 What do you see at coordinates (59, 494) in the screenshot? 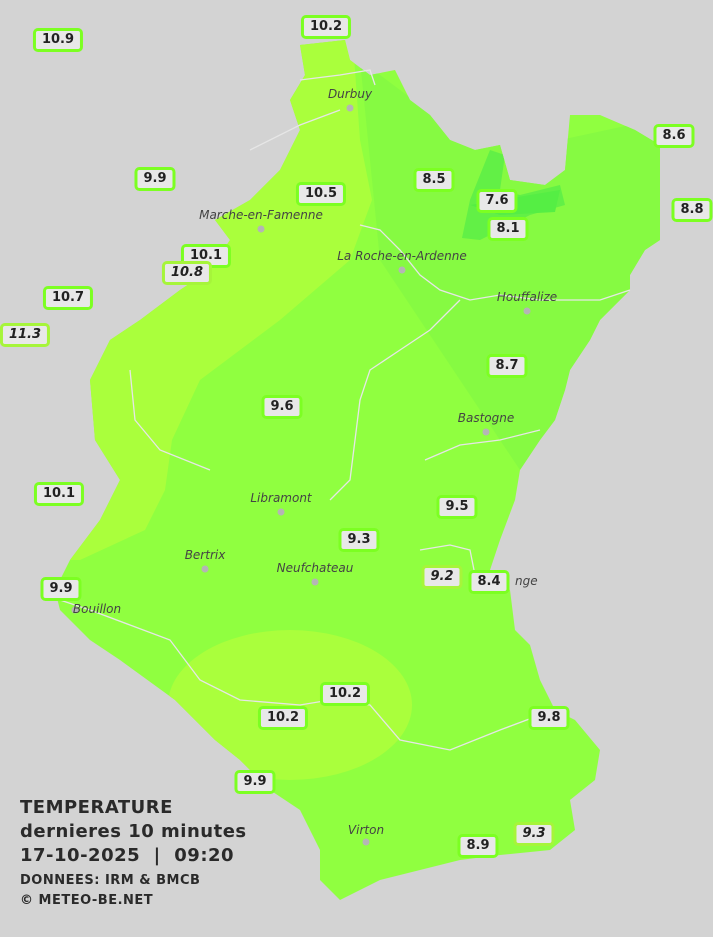
I see `temperature-label: 10.1` at bounding box center [59, 494].